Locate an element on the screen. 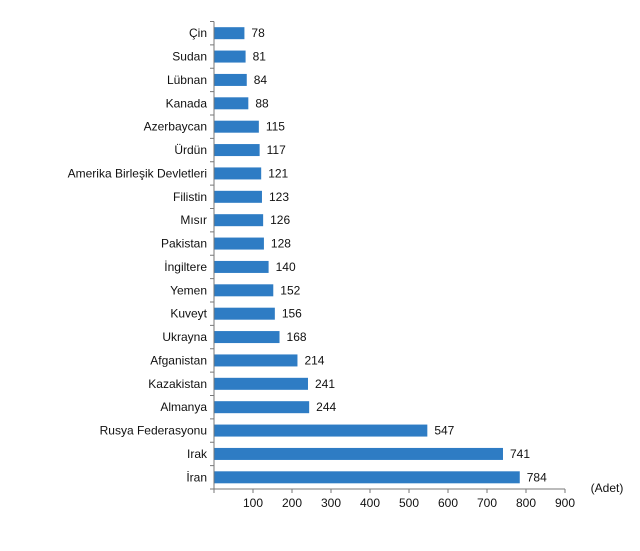  data-label: 78 is located at coordinates (258, 33).